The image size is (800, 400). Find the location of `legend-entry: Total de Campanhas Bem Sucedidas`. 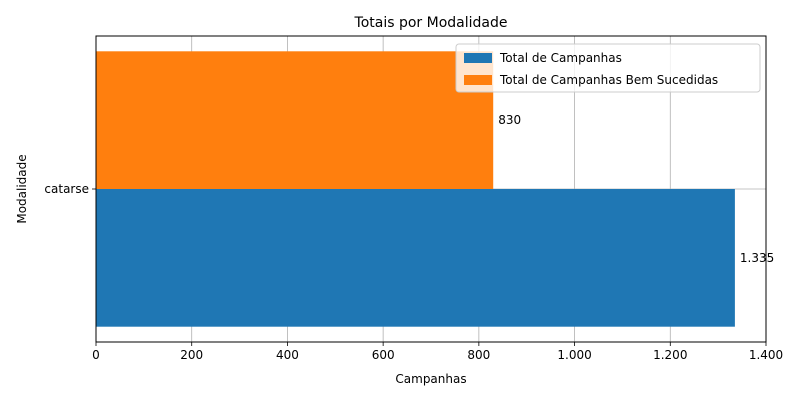

legend-entry: Total de Campanhas Bem Sucedidas is located at coordinates (608, 80).